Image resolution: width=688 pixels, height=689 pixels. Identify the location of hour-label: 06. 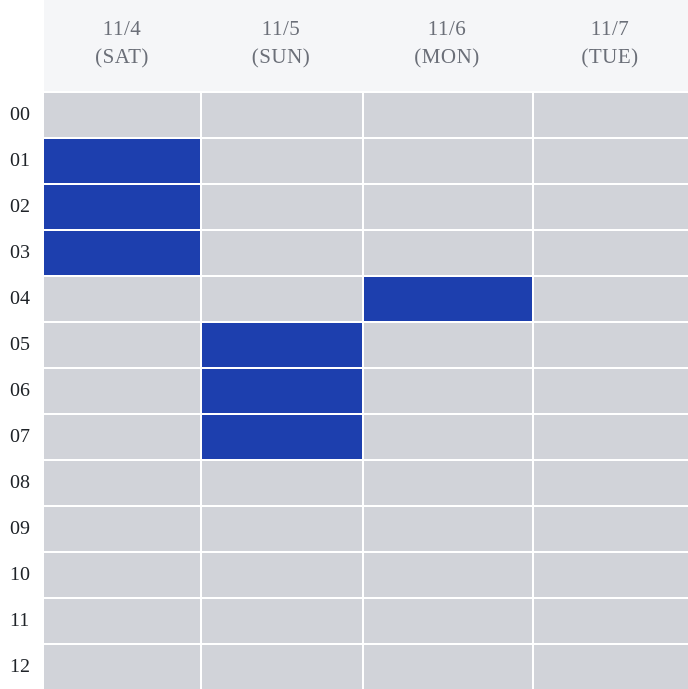
(22, 390).